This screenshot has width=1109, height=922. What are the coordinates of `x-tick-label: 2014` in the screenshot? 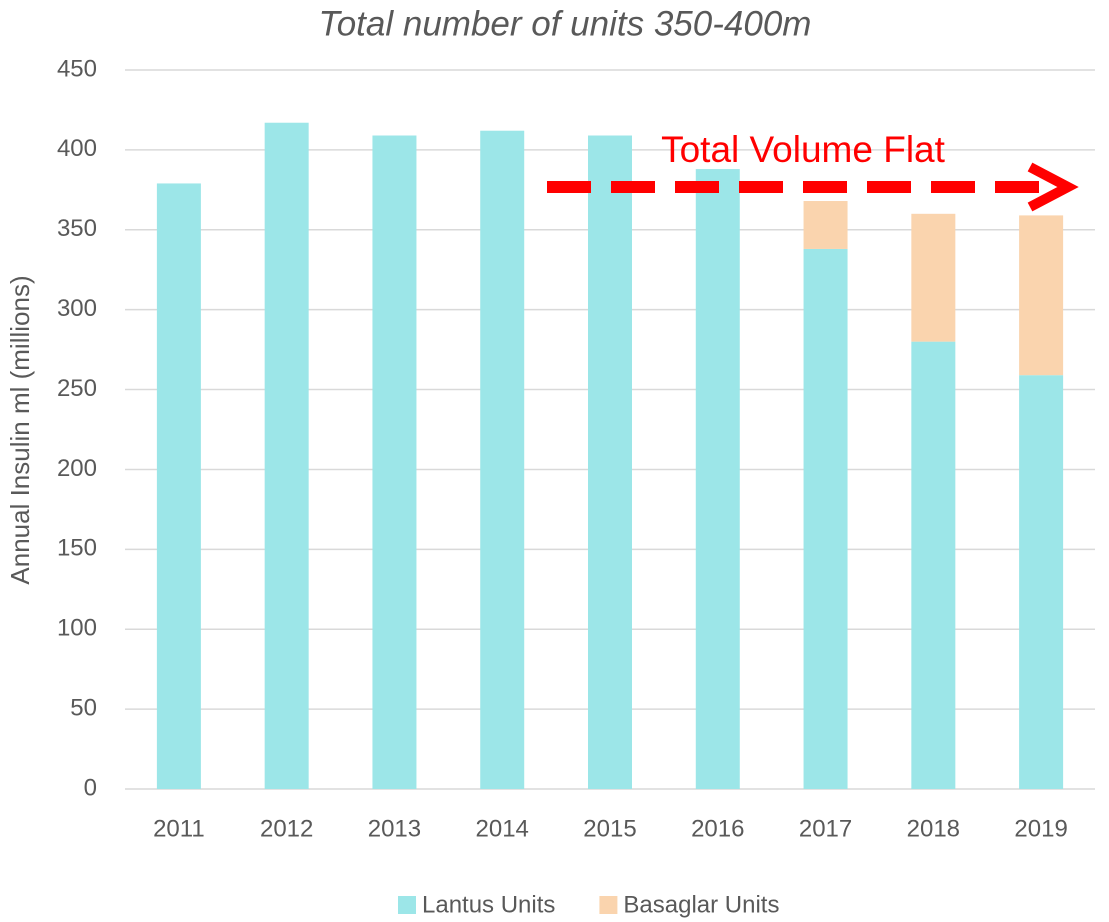 It's located at (502, 828).